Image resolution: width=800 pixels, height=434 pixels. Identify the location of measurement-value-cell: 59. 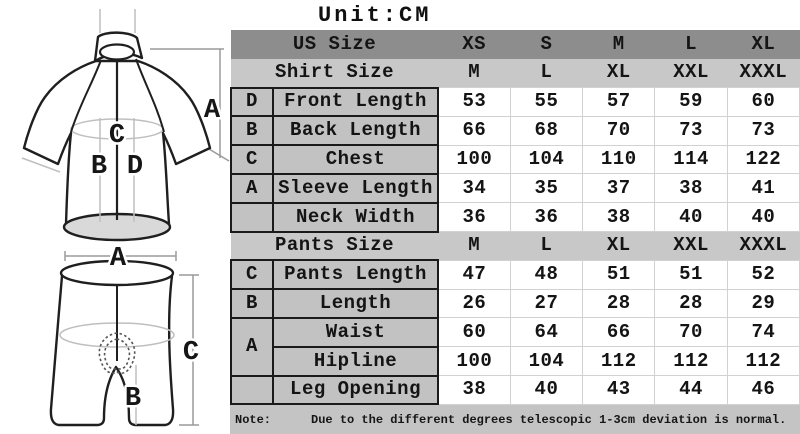
(691, 102).